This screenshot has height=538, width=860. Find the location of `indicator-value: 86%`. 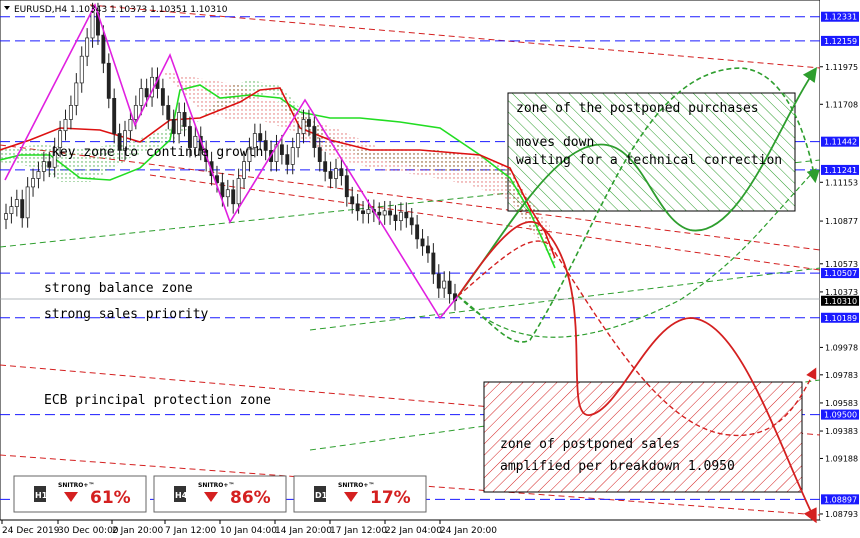

indicator-value: 86% is located at coordinates (250, 498).